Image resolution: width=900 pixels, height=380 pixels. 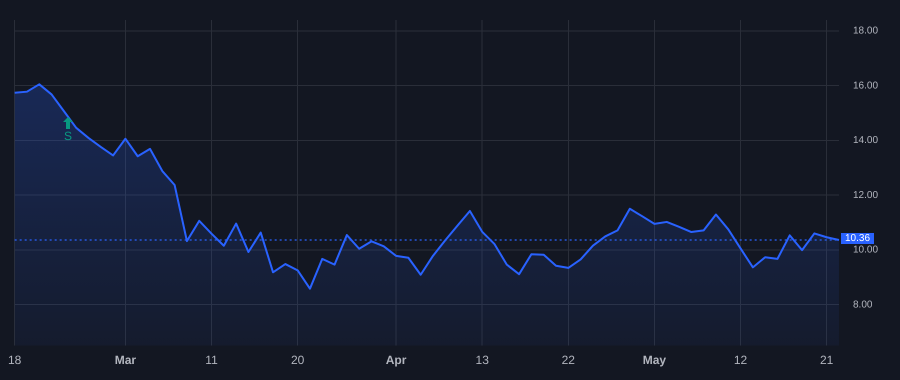 What do you see at coordinates (741, 360) in the screenshot?
I see `x-tick-label: 12` at bounding box center [741, 360].